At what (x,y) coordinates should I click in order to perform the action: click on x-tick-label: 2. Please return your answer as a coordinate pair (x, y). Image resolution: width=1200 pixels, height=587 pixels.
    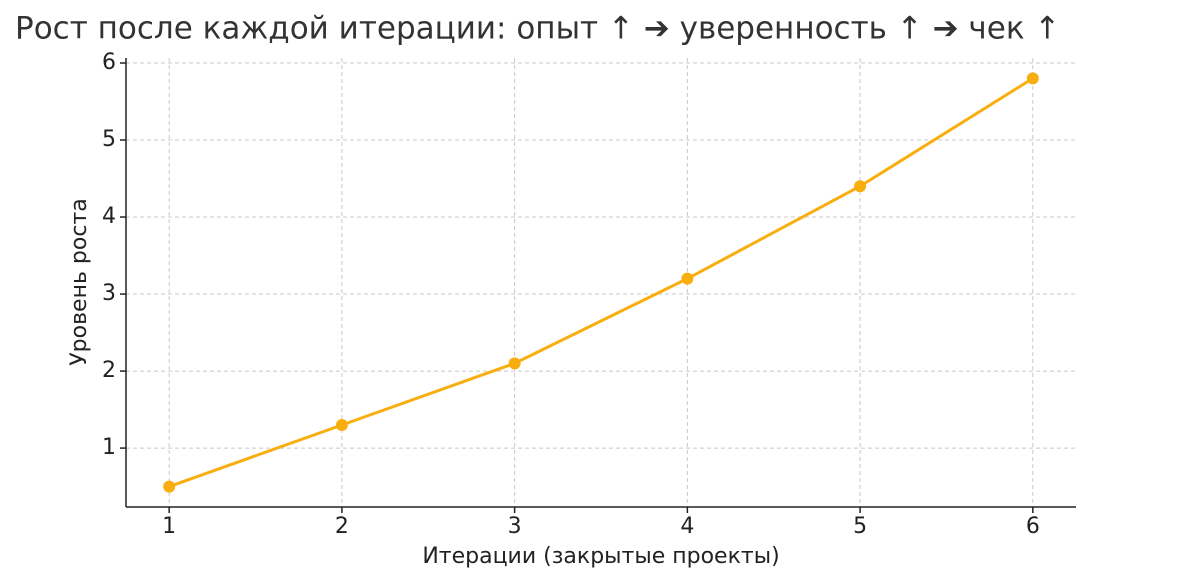
    Looking at the image, I should click on (342, 526).